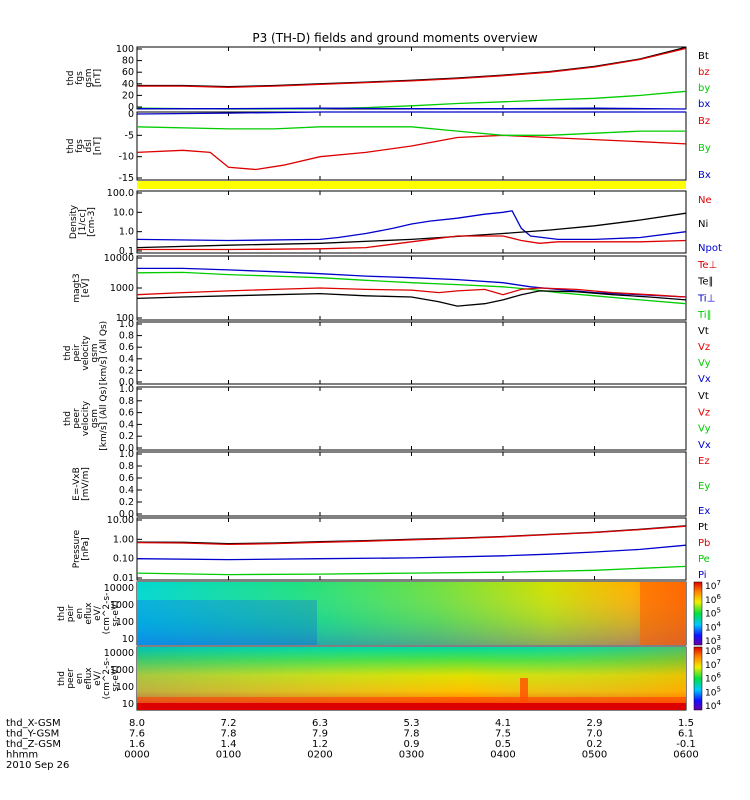  What do you see at coordinates (704, 72) in the screenshot?
I see `legend-bz: bz` at bounding box center [704, 72].